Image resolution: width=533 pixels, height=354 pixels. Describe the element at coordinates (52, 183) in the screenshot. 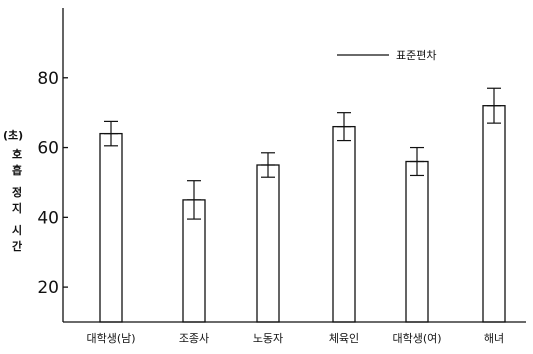

I see `y-ticks: 20 40 60 80` at that location.